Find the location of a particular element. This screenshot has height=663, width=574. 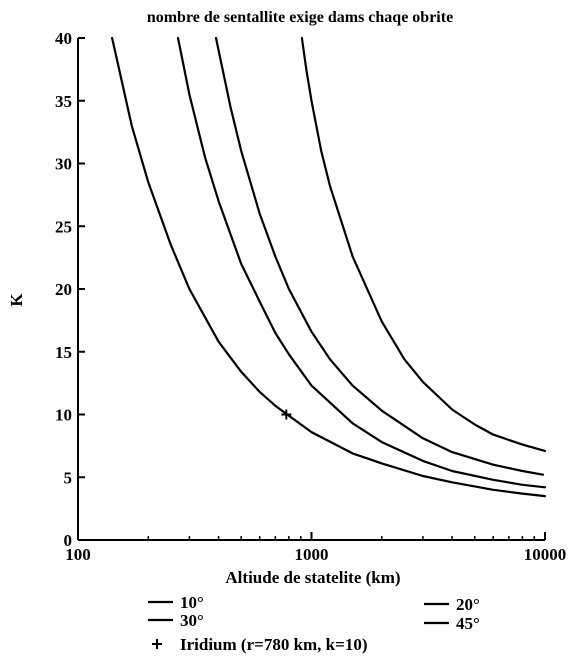

x-tick-label-100: 100 is located at coordinates (78, 554).